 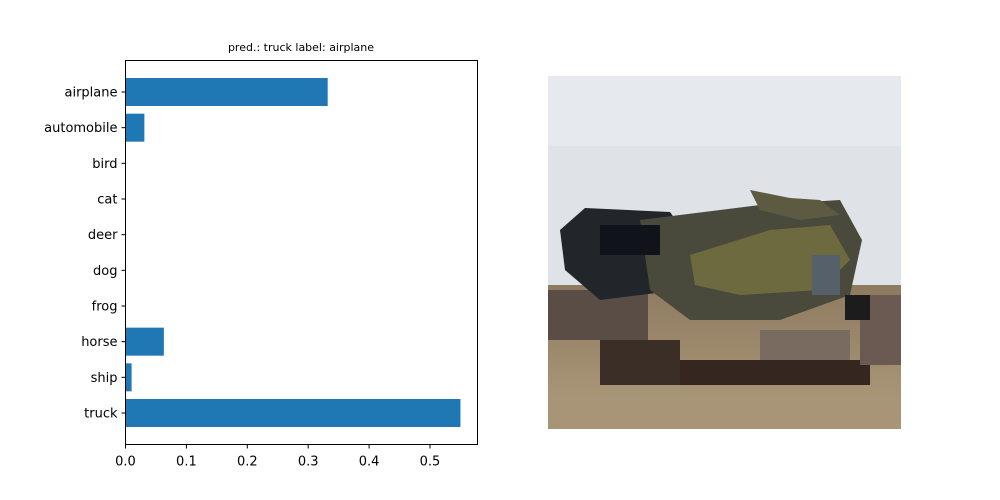 What do you see at coordinates (795, 205) in the screenshot?
I see `image-plane-tail` at bounding box center [795, 205].